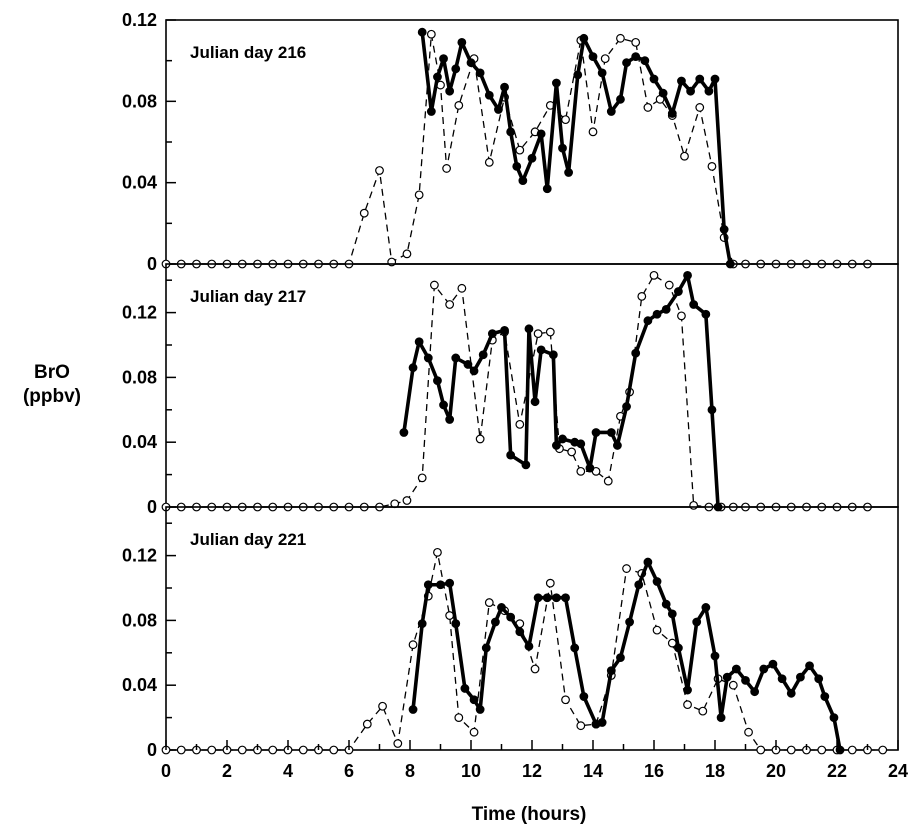  I want to click on y-axis-title-line2: (ppbv), so click(52, 396).